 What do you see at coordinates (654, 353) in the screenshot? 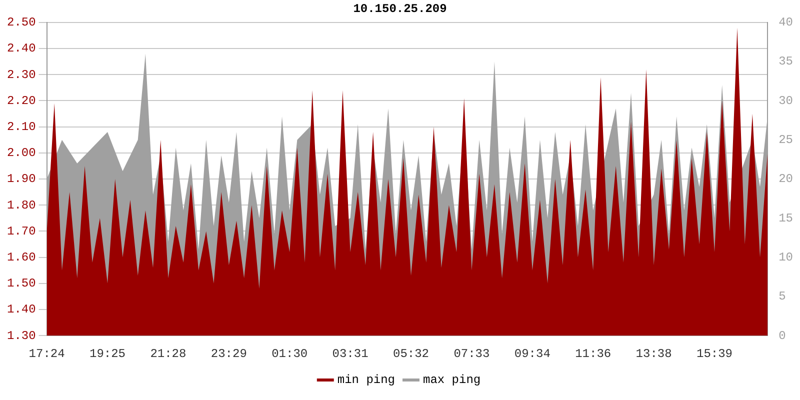
I see `x-tick-label: 13:38` at bounding box center [654, 353].